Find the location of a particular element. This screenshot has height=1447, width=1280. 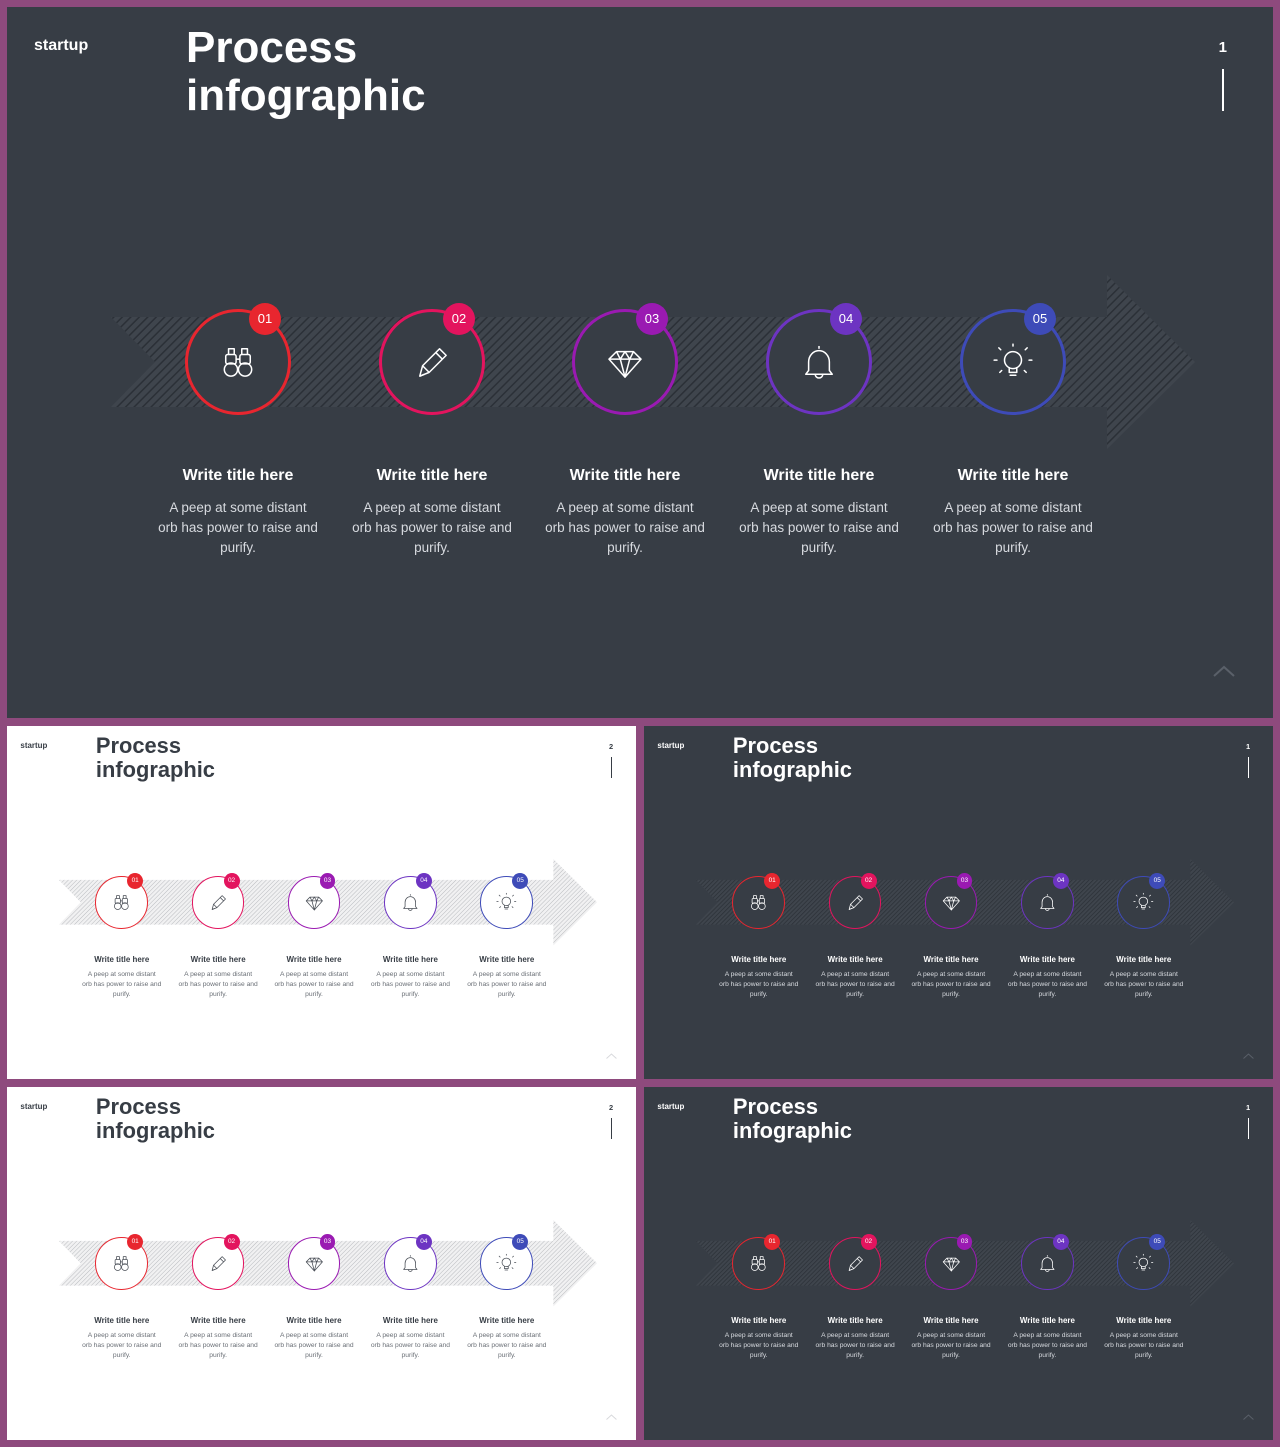

page-number: 2 is located at coordinates (611, 1107).